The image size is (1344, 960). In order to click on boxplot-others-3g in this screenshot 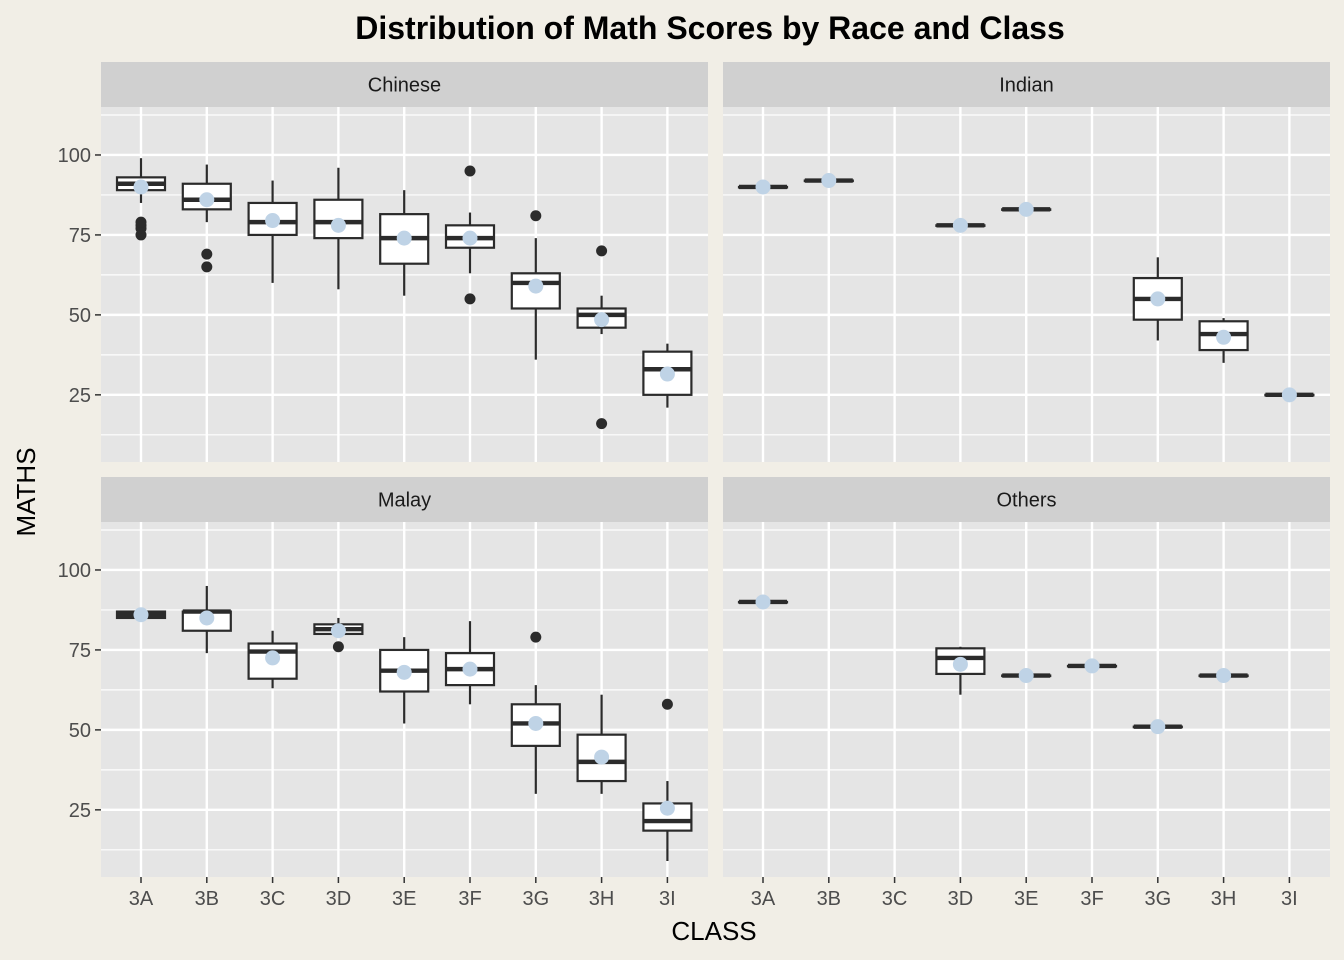, I will do `click(1157, 727)`.